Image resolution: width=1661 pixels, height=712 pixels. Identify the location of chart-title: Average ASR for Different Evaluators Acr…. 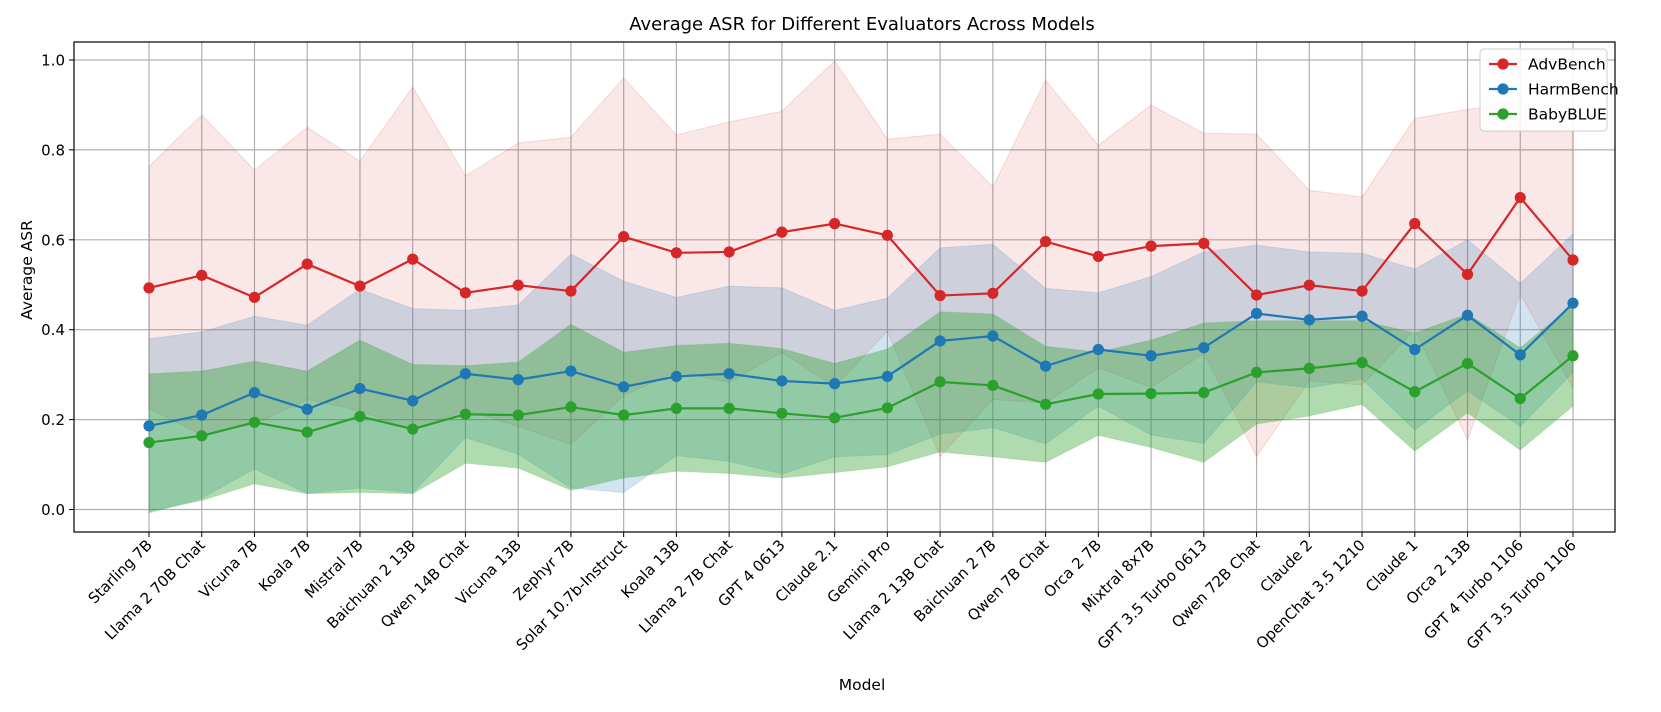
(862, 24).